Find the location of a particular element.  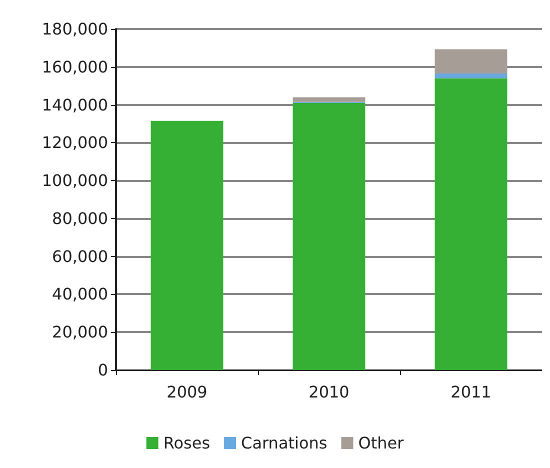

y-tick-label: 140,000 is located at coordinates (75, 104).